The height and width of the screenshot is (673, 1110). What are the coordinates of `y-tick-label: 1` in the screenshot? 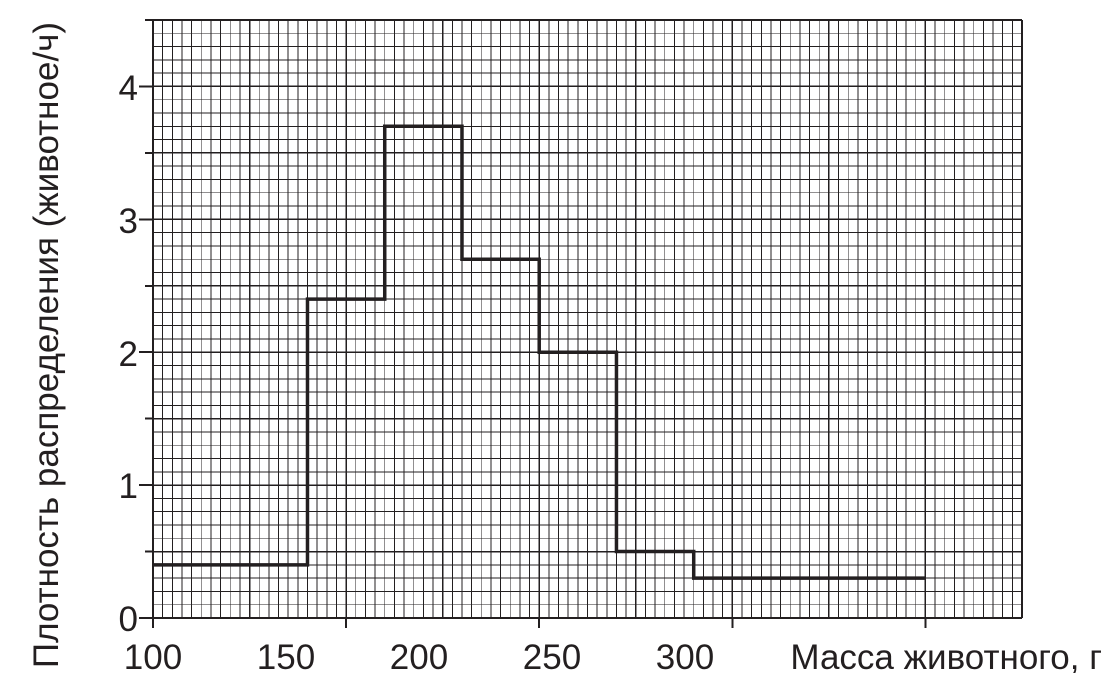 It's located at (128, 486).